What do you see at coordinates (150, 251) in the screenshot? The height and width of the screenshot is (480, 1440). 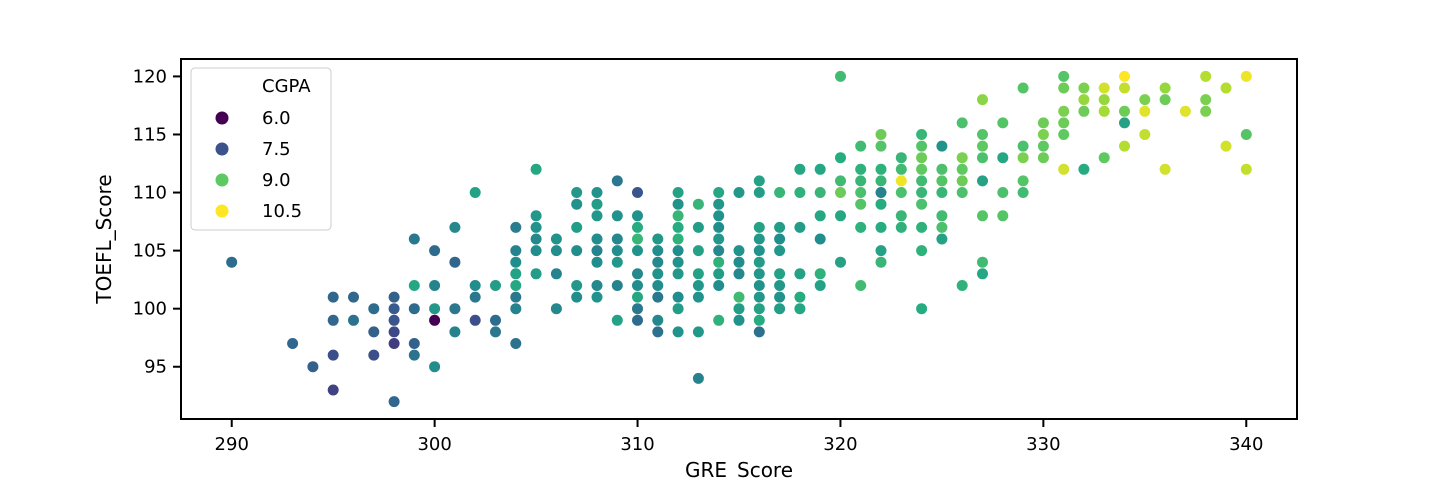 I see `y-tick-label: 105` at bounding box center [150, 251].